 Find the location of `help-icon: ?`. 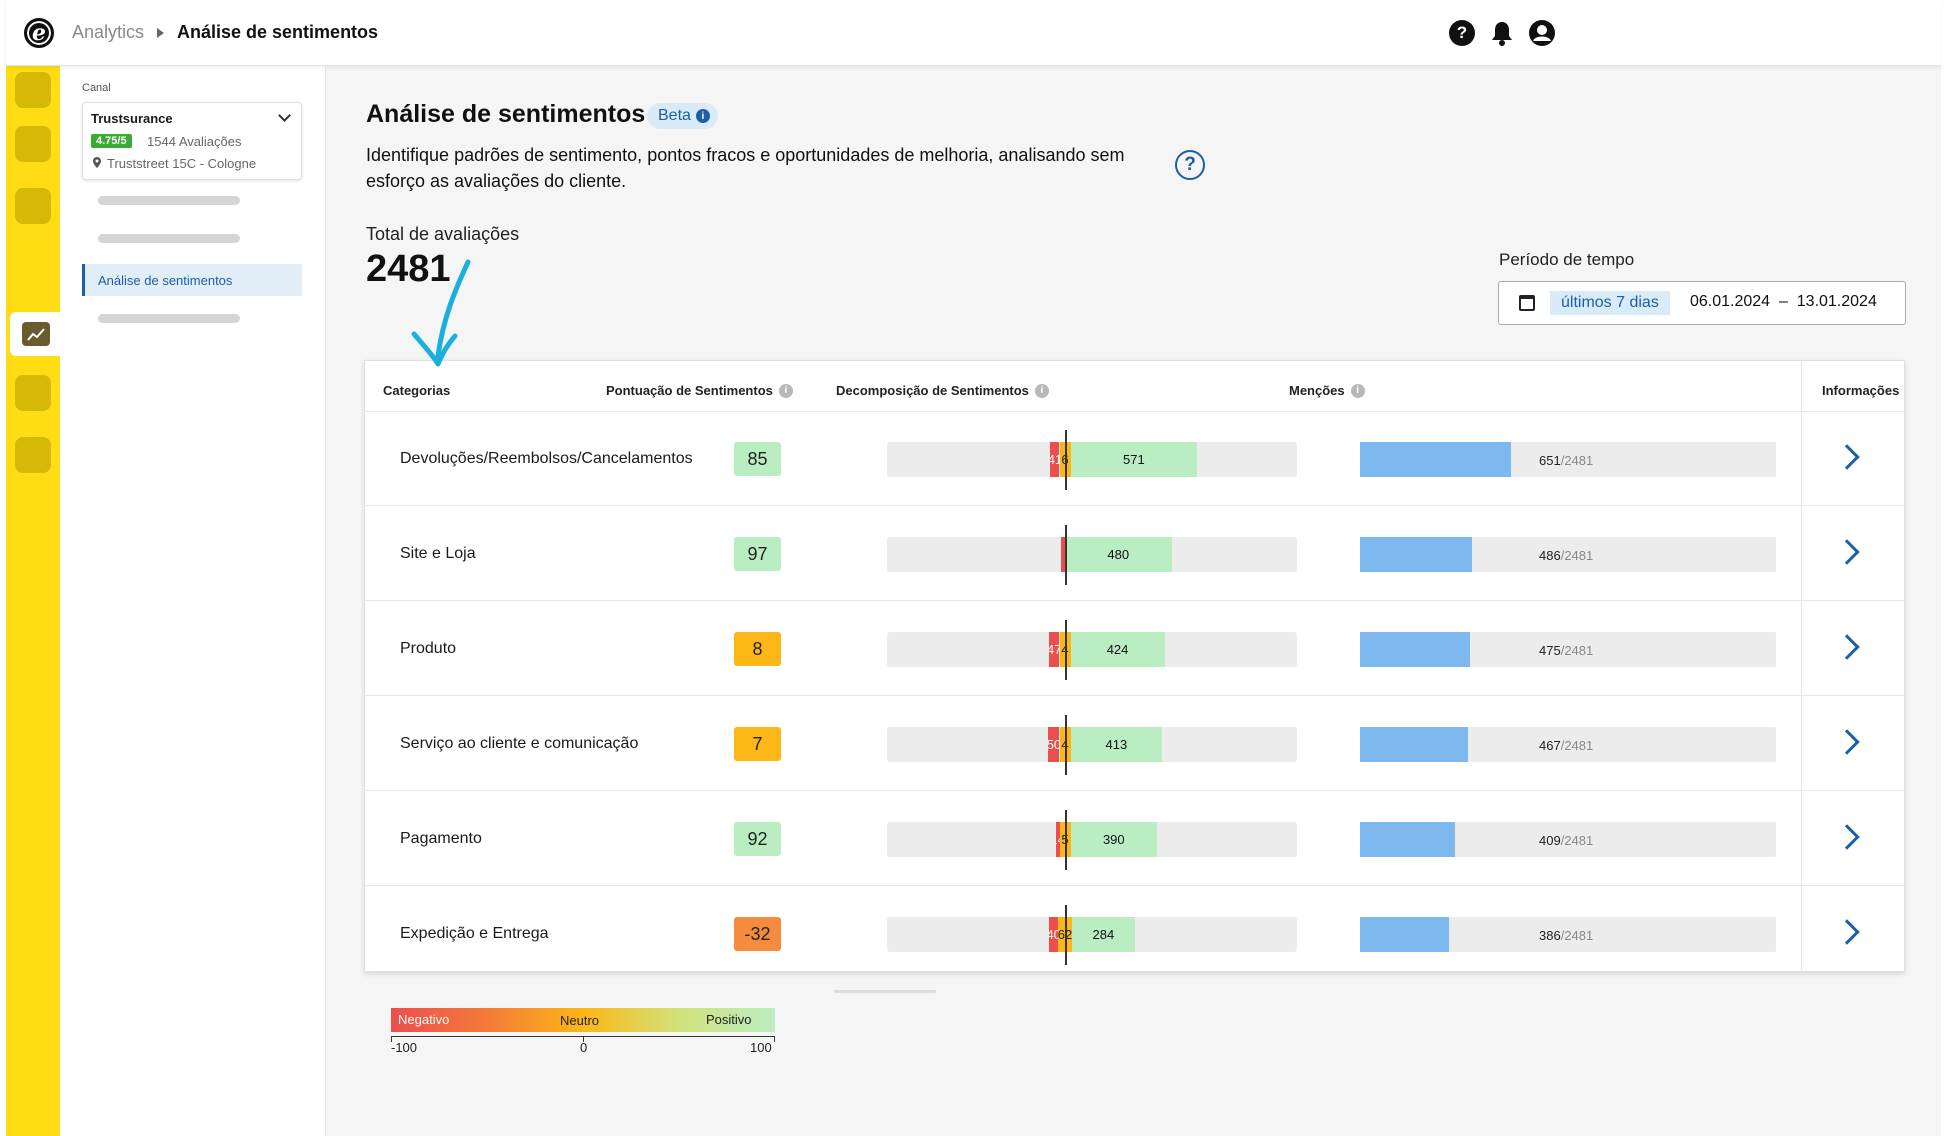

help-icon: ? is located at coordinates (1462, 33).